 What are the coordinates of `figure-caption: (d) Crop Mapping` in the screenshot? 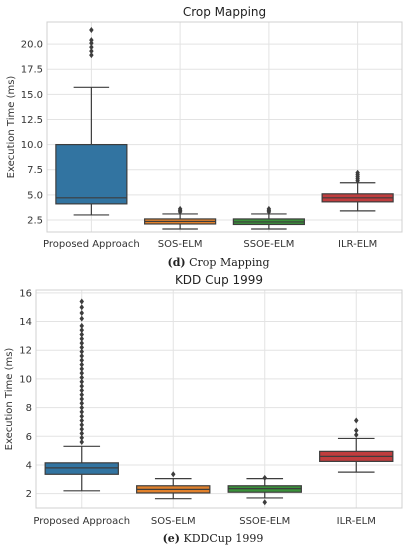 It's located at (219, 262).